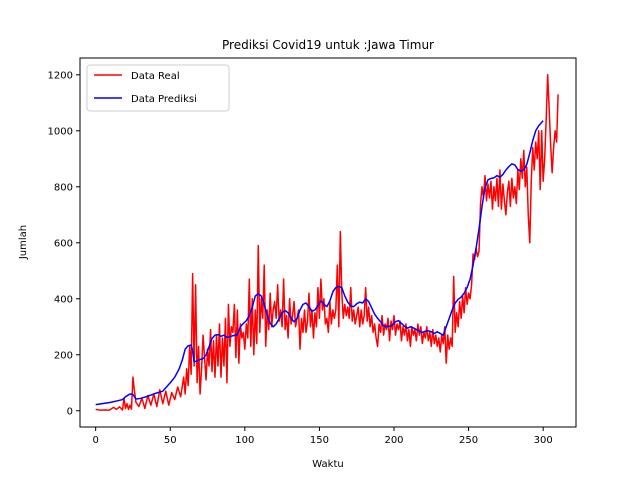  Describe the element at coordinates (170, 440) in the screenshot. I see `x-tick-label: 50` at that location.